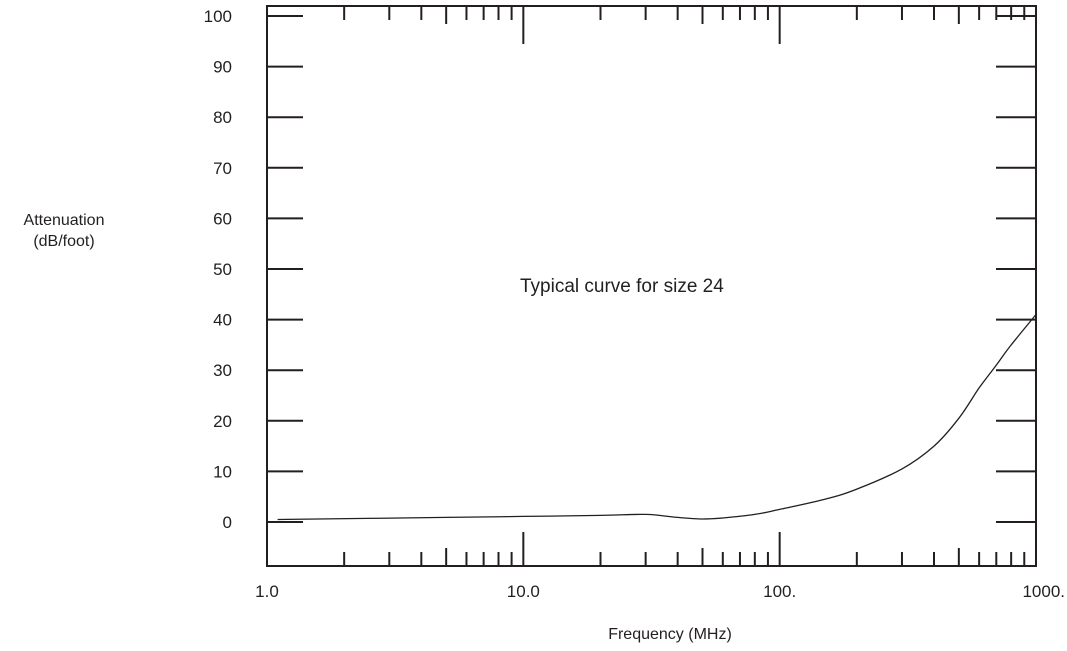  Describe the element at coordinates (222, 218) in the screenshot. I see `y-tick-label: 60` at that location.